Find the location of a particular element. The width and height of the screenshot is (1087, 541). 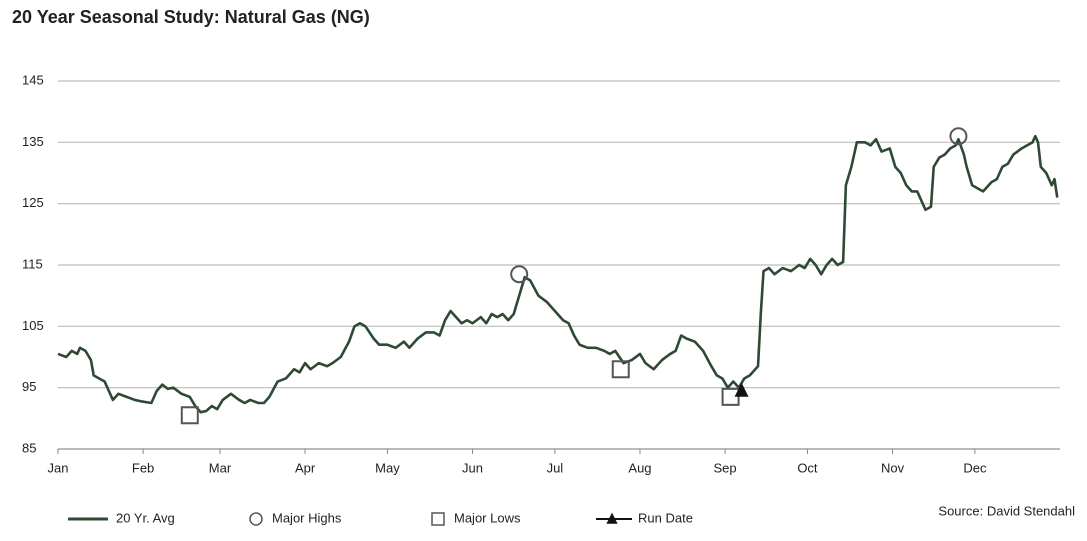

y-tick-label: 85 is located at coordinates (29, 447).